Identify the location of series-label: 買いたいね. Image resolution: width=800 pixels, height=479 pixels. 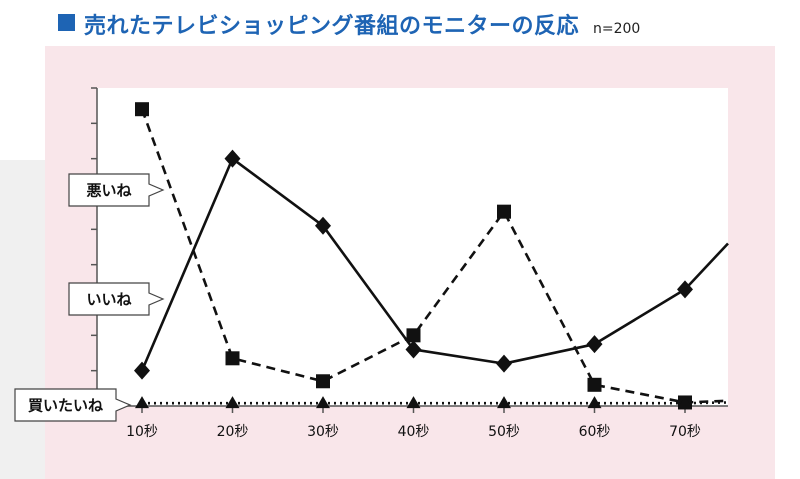
(65, 406).